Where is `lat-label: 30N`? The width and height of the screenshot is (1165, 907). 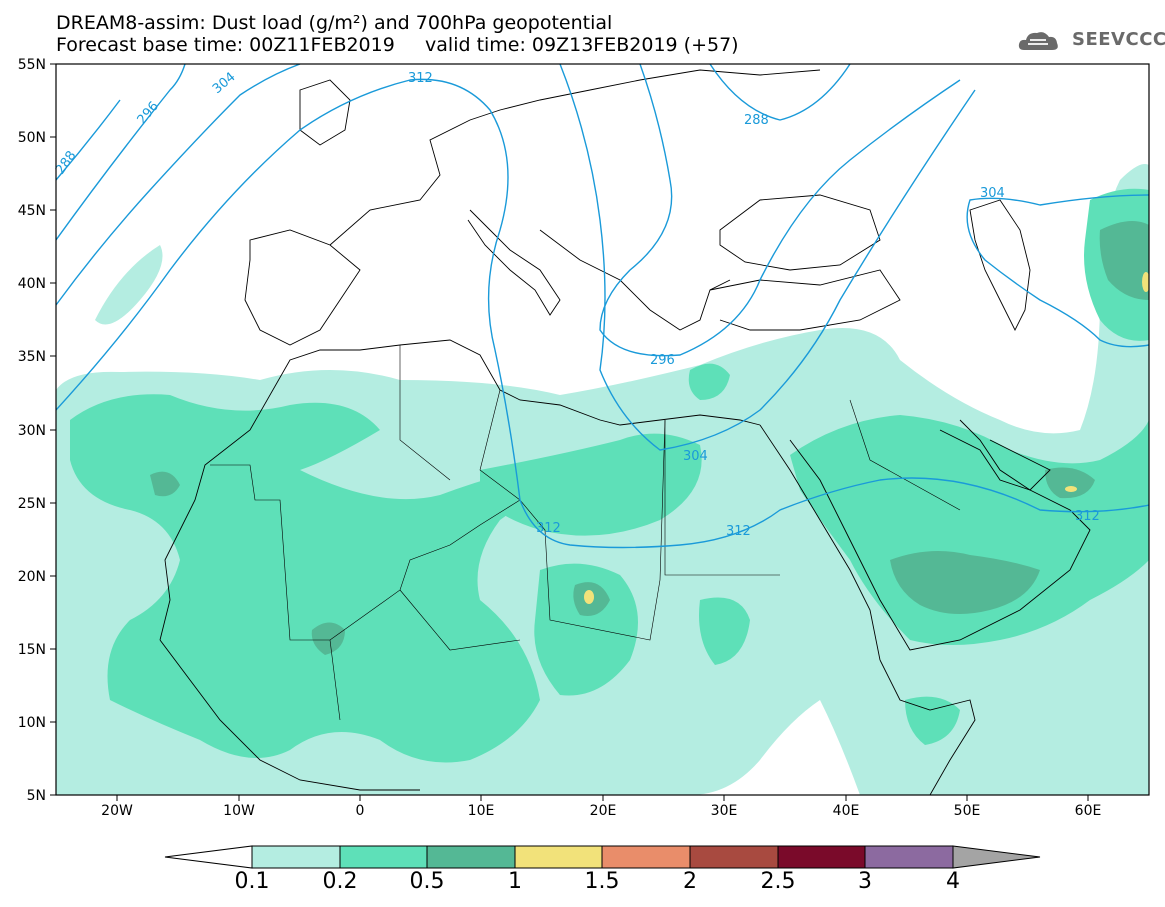 lat-label: 30N is located at coordinates (32, 431).